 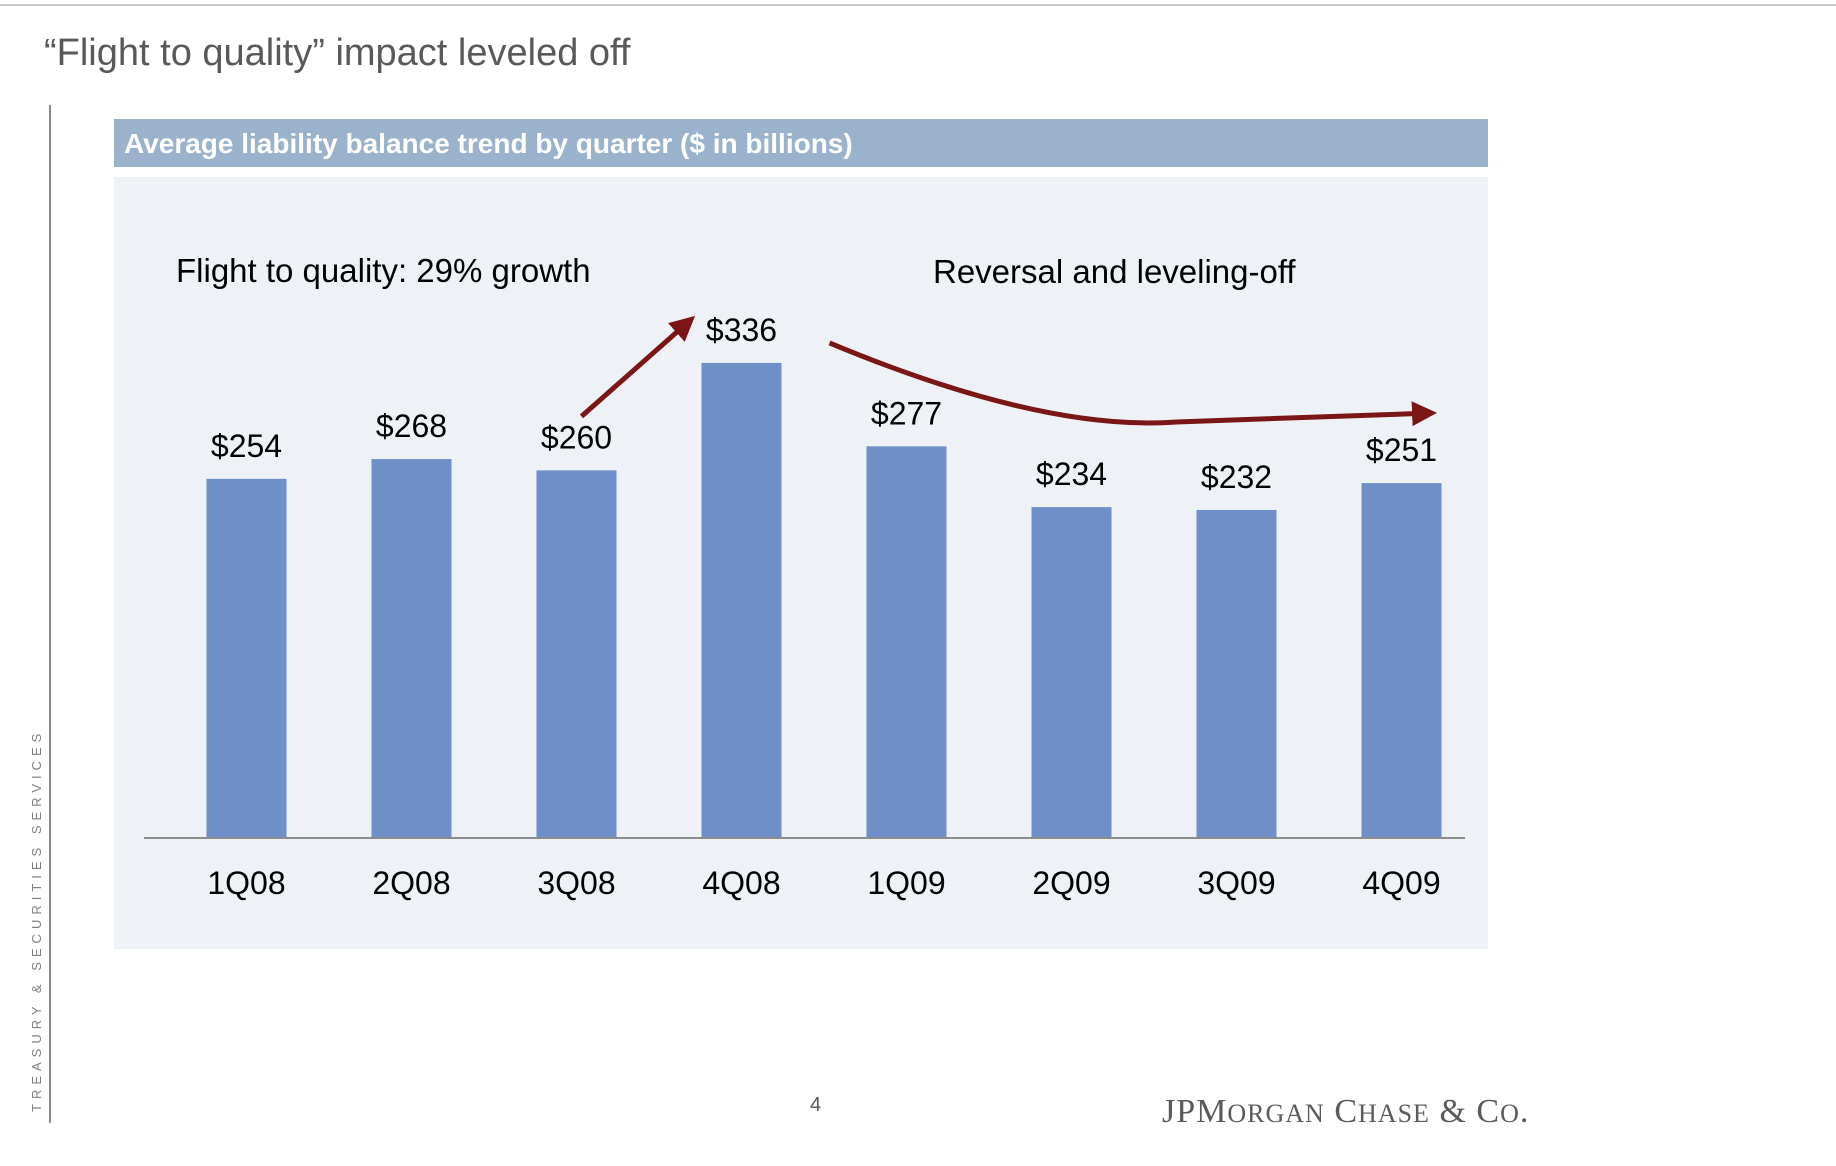 What do you see at coordinates (906, 883) in the screenshot?
I see `x-tick-1Q09: 1Q09` at bounding box center [906, 883].